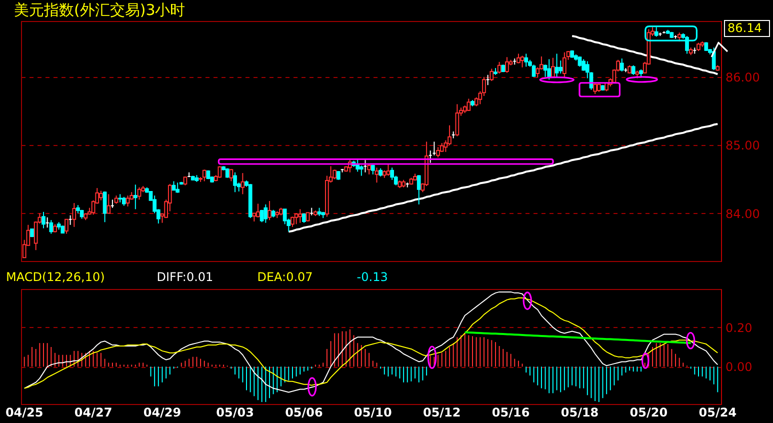  Describe the element at coordinates (743, 213) in the screenshot. I see `y-tick-label: 84.00` at that location.